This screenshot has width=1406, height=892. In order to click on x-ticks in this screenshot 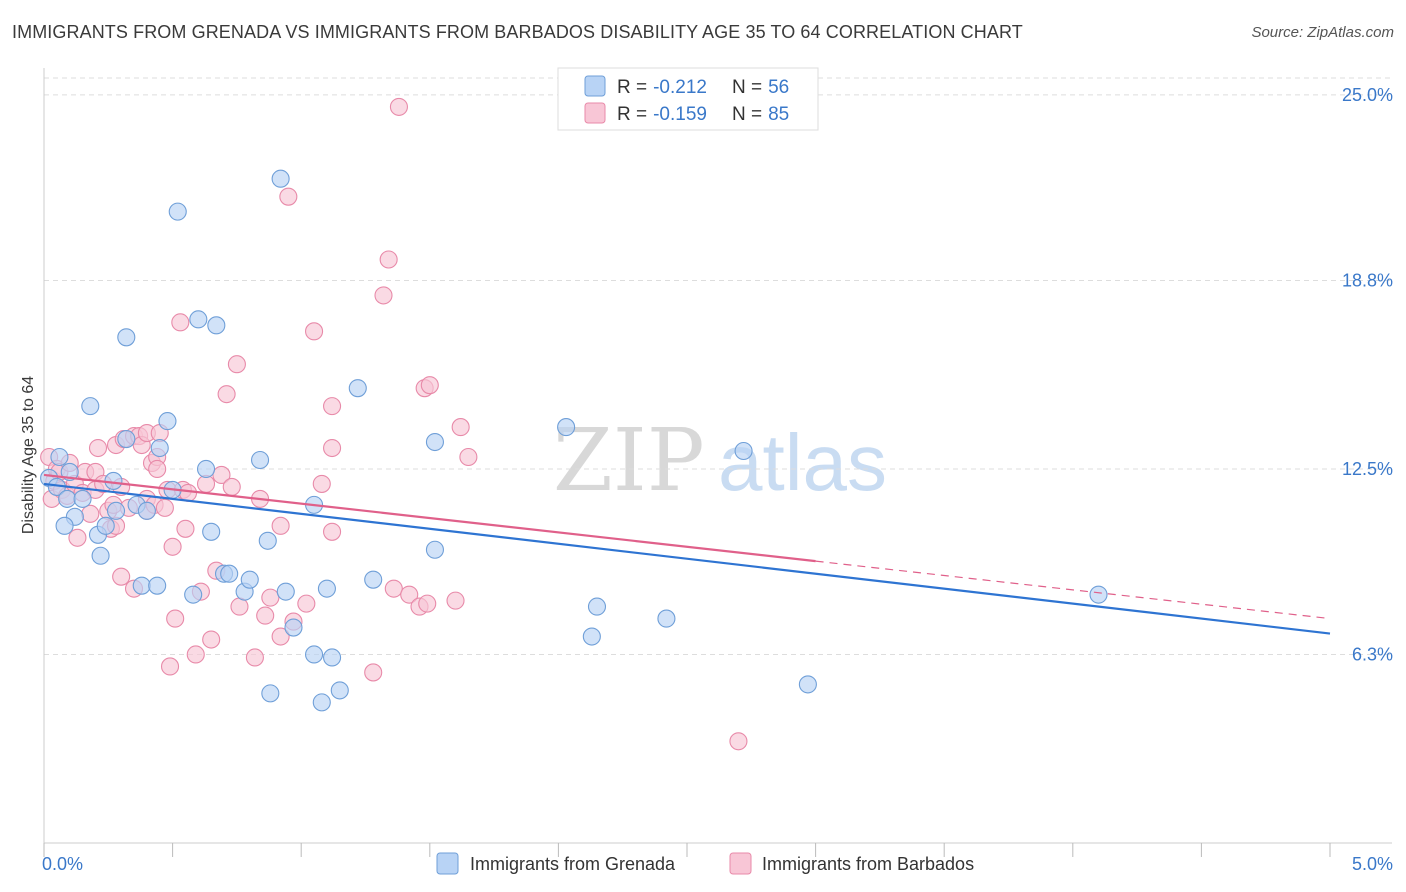, I will do `click(687, 850)`.